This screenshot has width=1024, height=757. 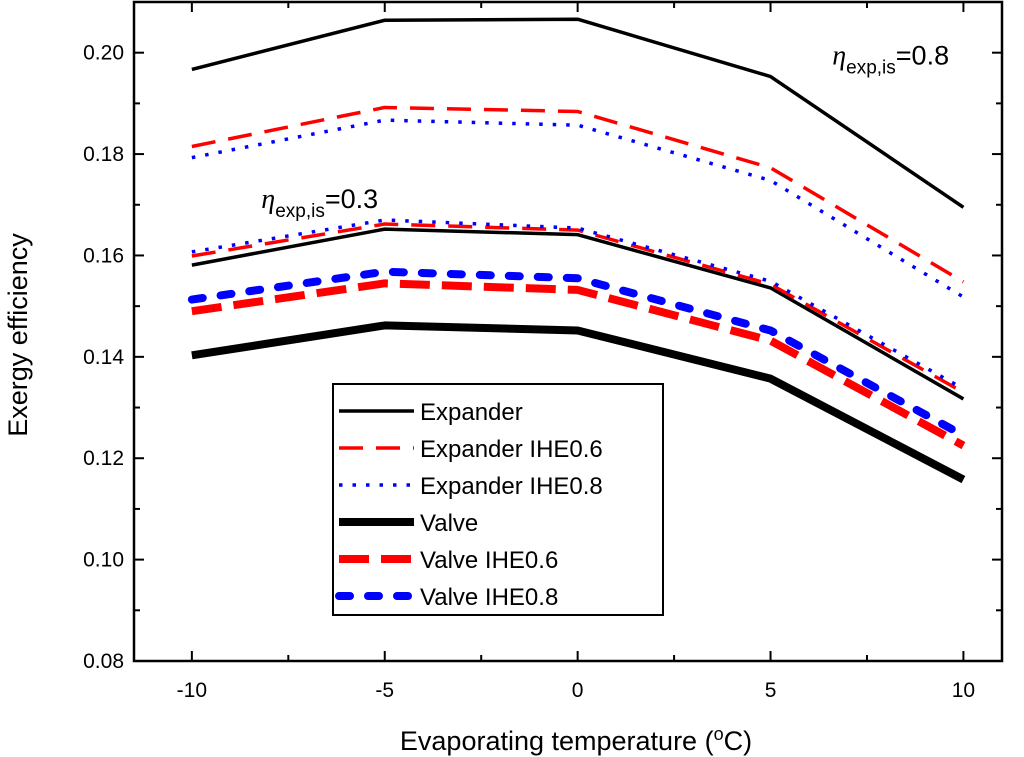 I want to click on x-axis-title: Evaporating temperature (oC), so click(x=576, y=740).